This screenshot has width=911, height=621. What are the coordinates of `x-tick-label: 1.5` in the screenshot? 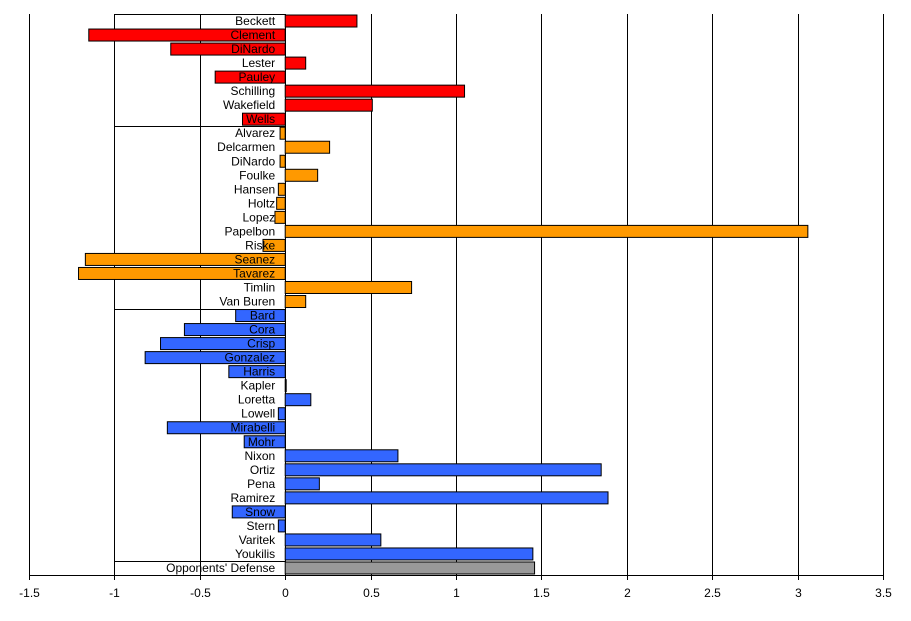 It's located at (541, 593).